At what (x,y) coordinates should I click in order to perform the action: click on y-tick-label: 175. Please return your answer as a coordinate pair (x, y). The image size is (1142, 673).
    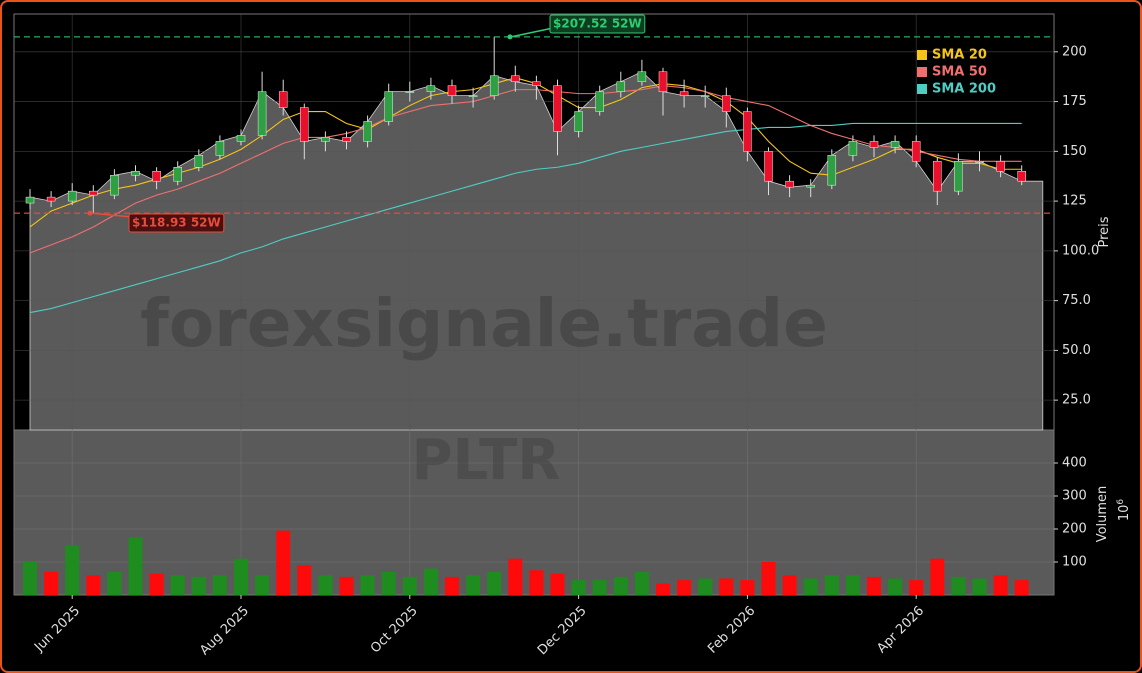
    Looking at the image, I should click on (1074, 101).